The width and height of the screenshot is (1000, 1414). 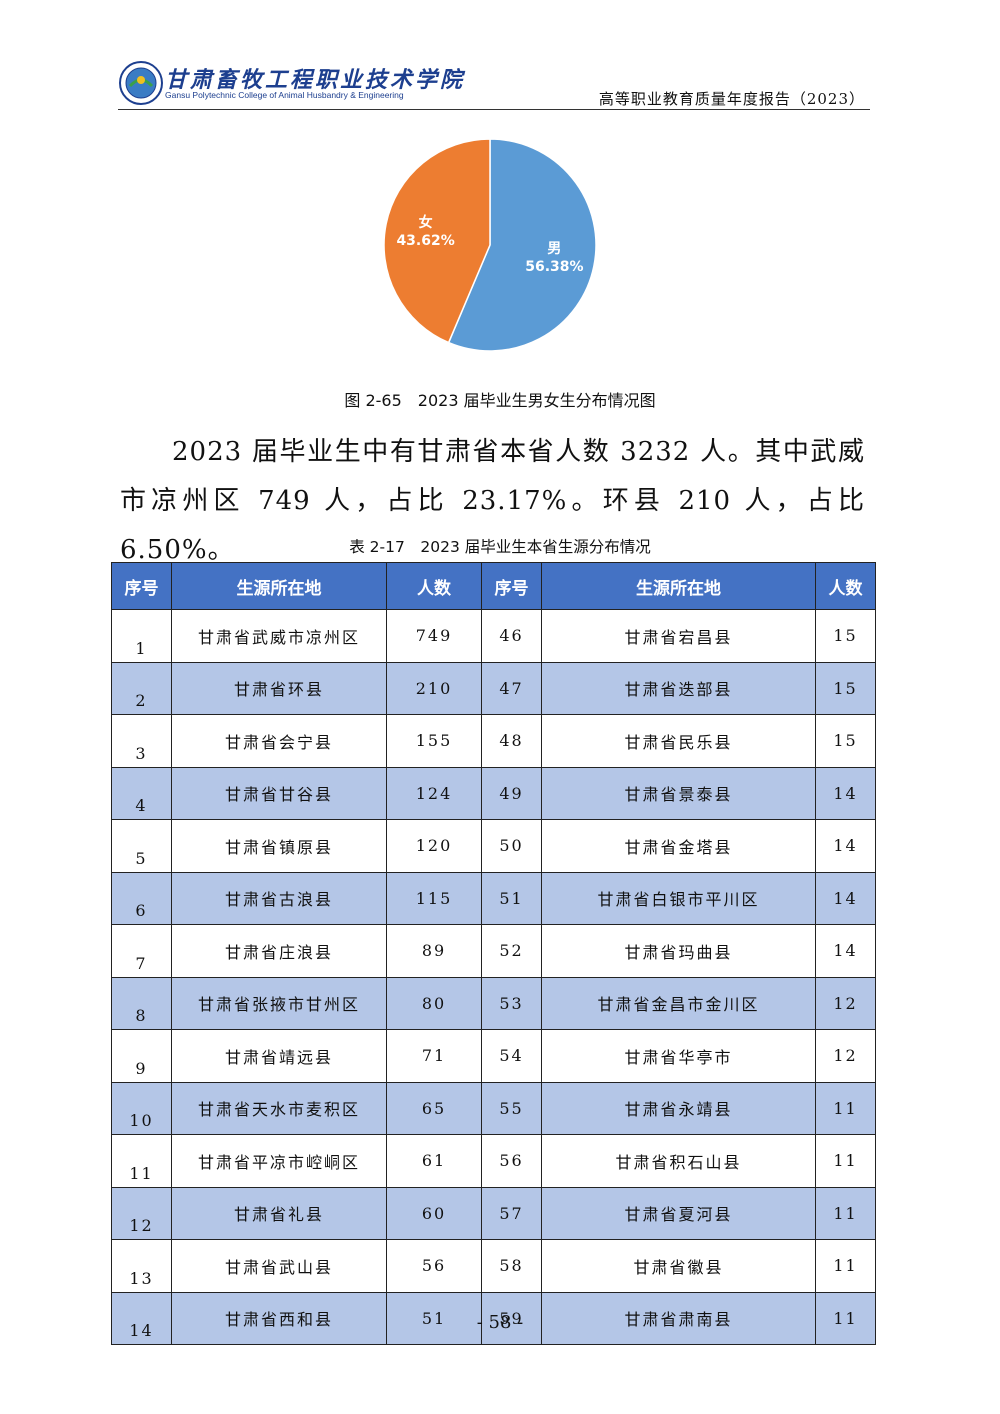 I want to click on logo, so click(x=141, y=83).